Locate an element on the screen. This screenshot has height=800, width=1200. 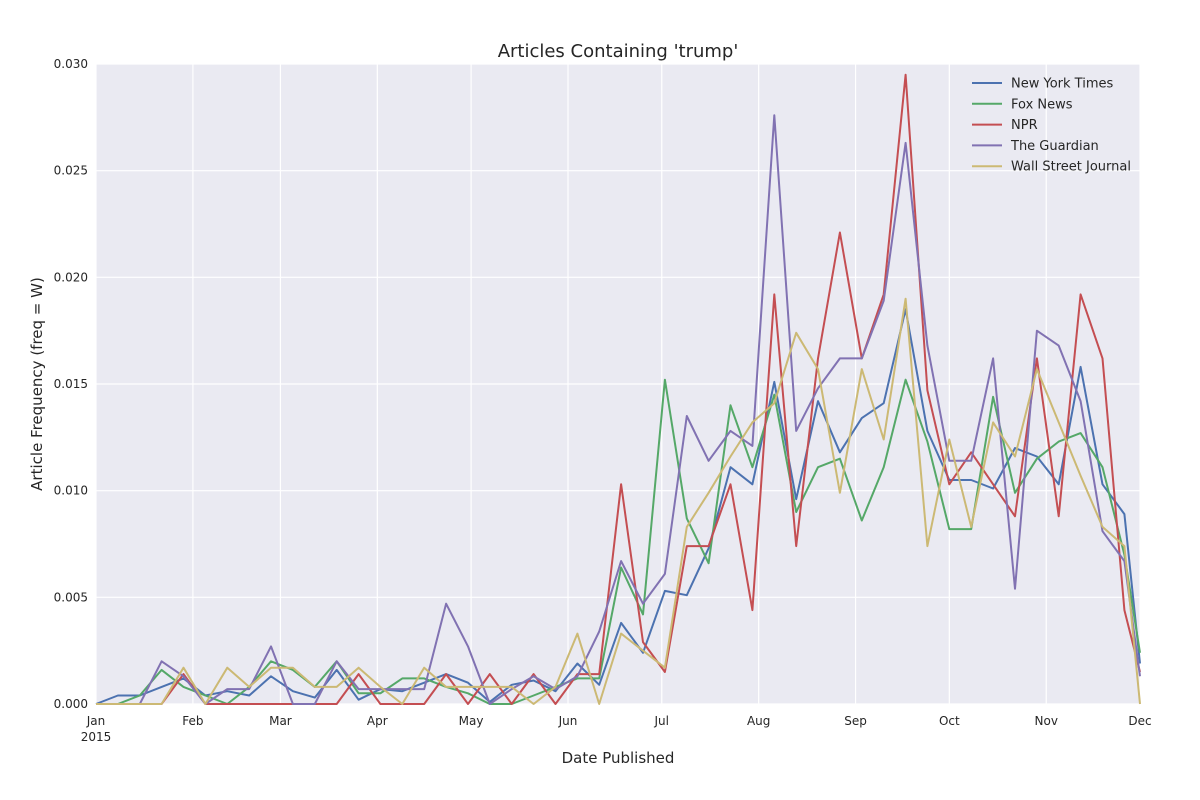
x-tick-label: Jul is located at coordinates (661, 721).